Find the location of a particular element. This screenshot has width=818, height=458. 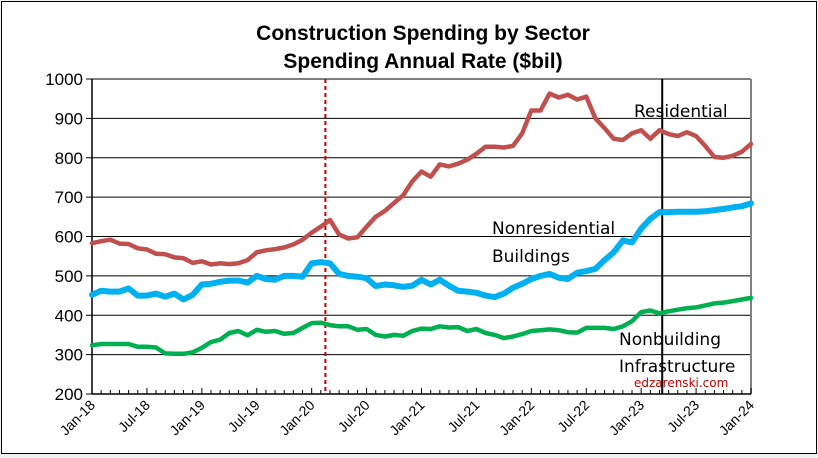

x-tick-label: Jan-21 is located at coordinates (407, 418).